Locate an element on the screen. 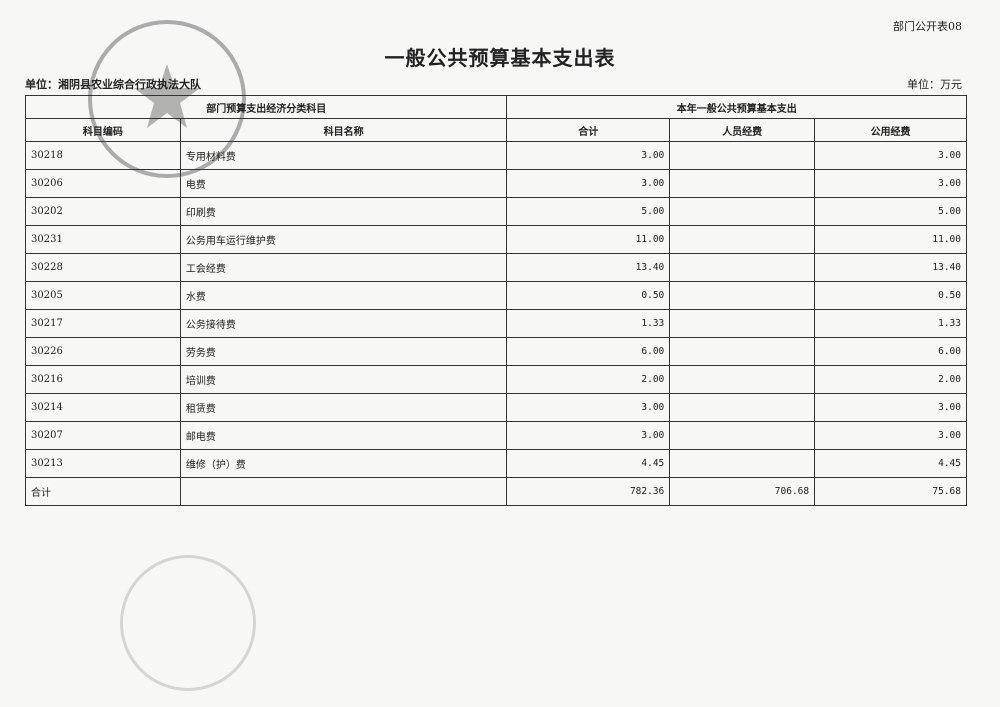 The image size is (1000, 707). cell-code: 30205 is located at coordinates (103, 295).